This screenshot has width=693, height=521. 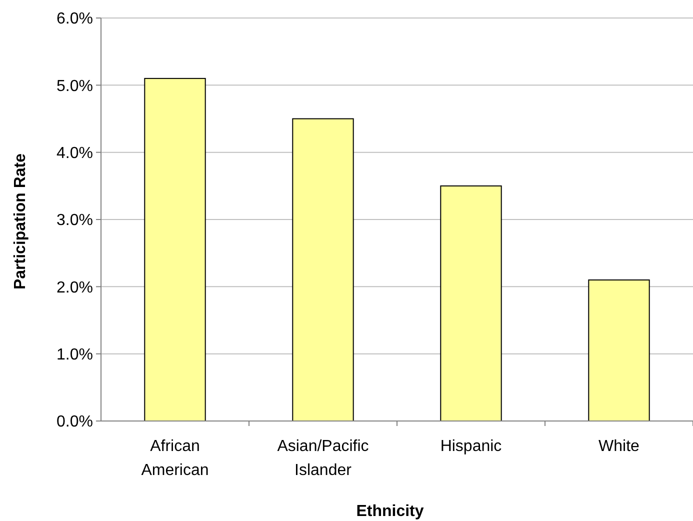 I want to click on y-axis-title: Participation Rate, so click(x=20, y=221).